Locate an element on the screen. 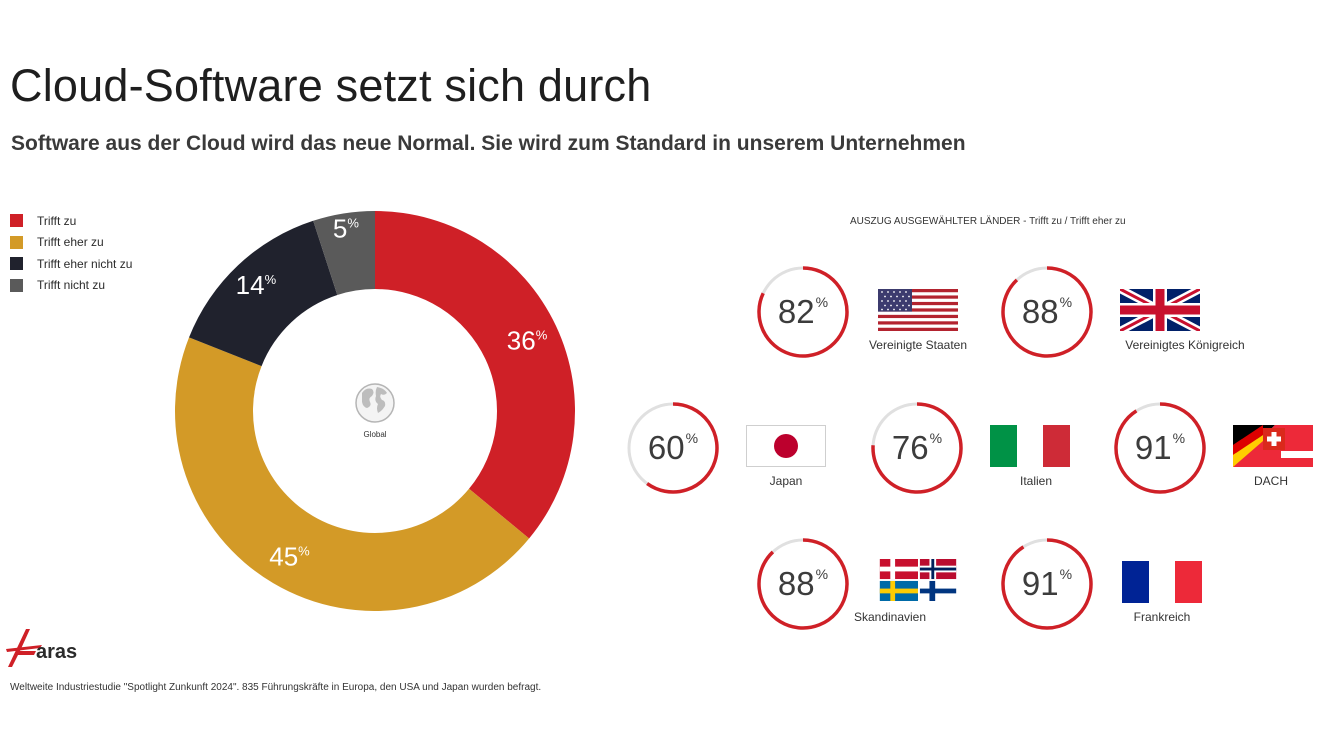 The height and width of the screenshot is (742, 1320). aras-logo-mark is located at coordinates (22, 648).